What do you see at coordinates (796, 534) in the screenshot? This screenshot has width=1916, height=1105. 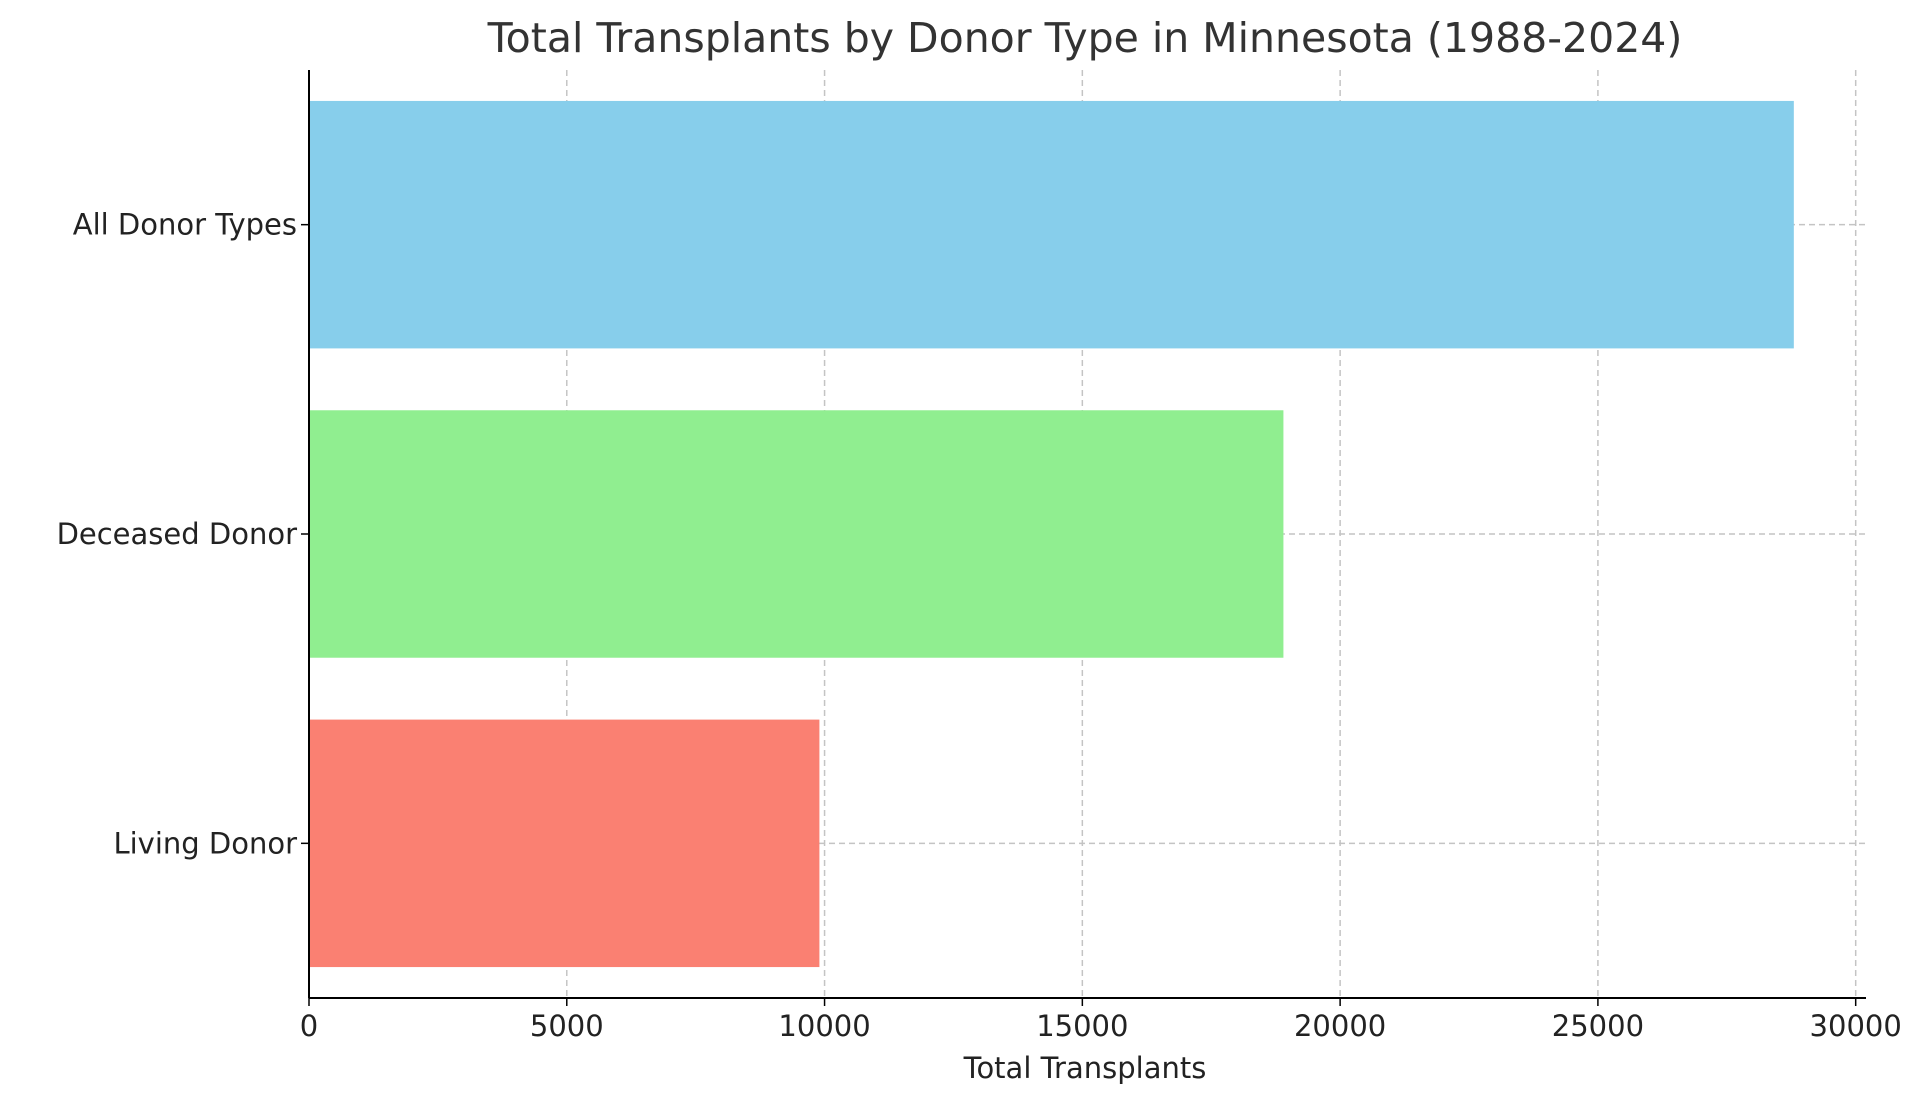 I see `bar-deceased-donor` at bounding box center [796, 534].